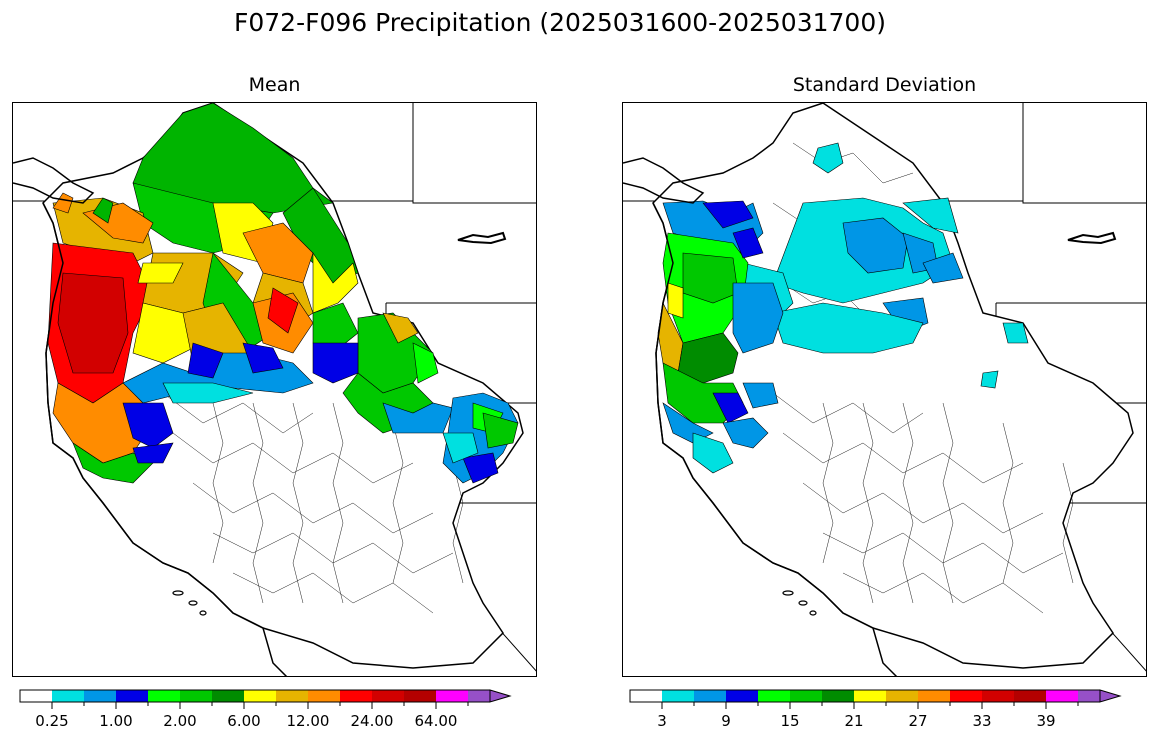 This screenshot has height=741, width=1159. I want to click on colorbar-tick-label: 64.00, so click(436, 721).